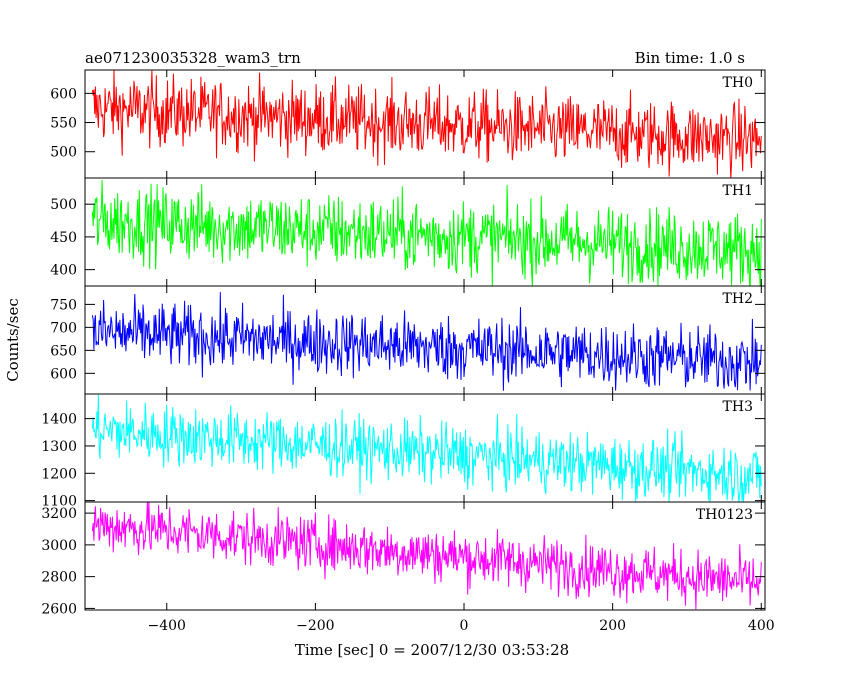 The width and height of the screenshot is (850, 680). What do you see at coordinates (59, 447) in the screenshot?
I see `y-tick-label: 1300` at bounding box center [59, 447].